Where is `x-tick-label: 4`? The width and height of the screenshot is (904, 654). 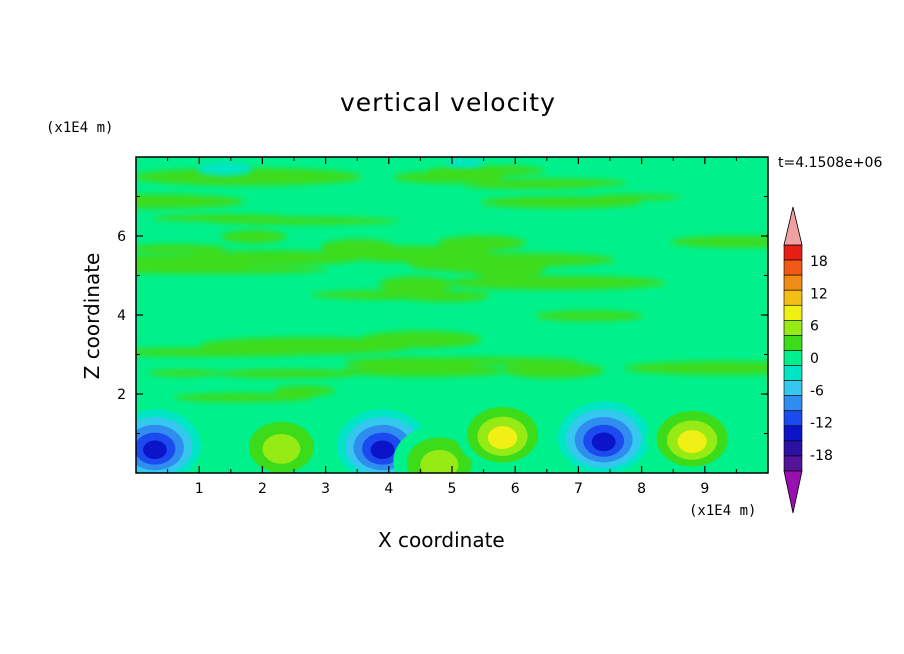
x-tick-label: 4 is located at coordinates (388, 489).